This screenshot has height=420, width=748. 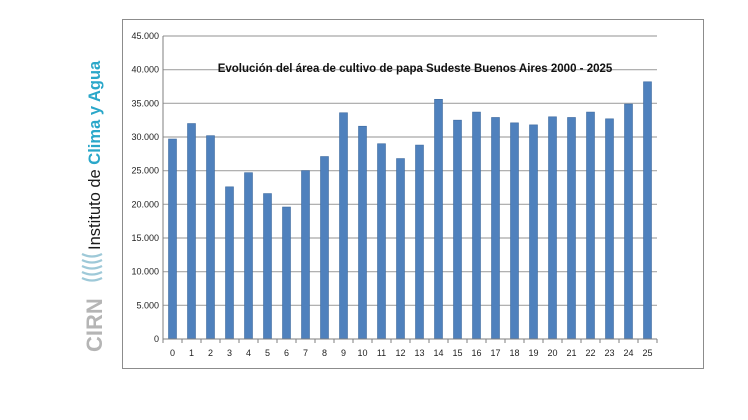 I want to click on y-tick-label: 5.000, so click(x=147, y=305).